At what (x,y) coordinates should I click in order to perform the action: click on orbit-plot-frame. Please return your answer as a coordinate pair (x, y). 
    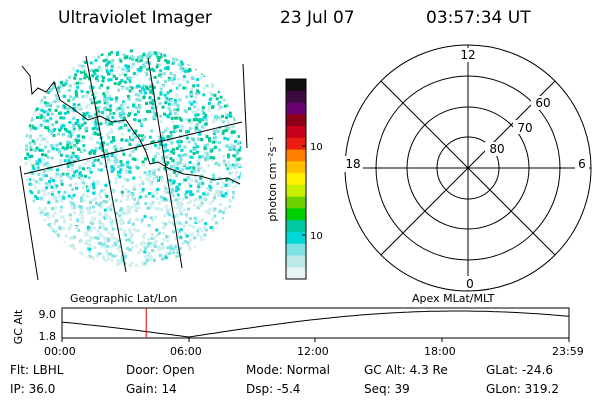
    Looking at the image, I should click on (315, 323).